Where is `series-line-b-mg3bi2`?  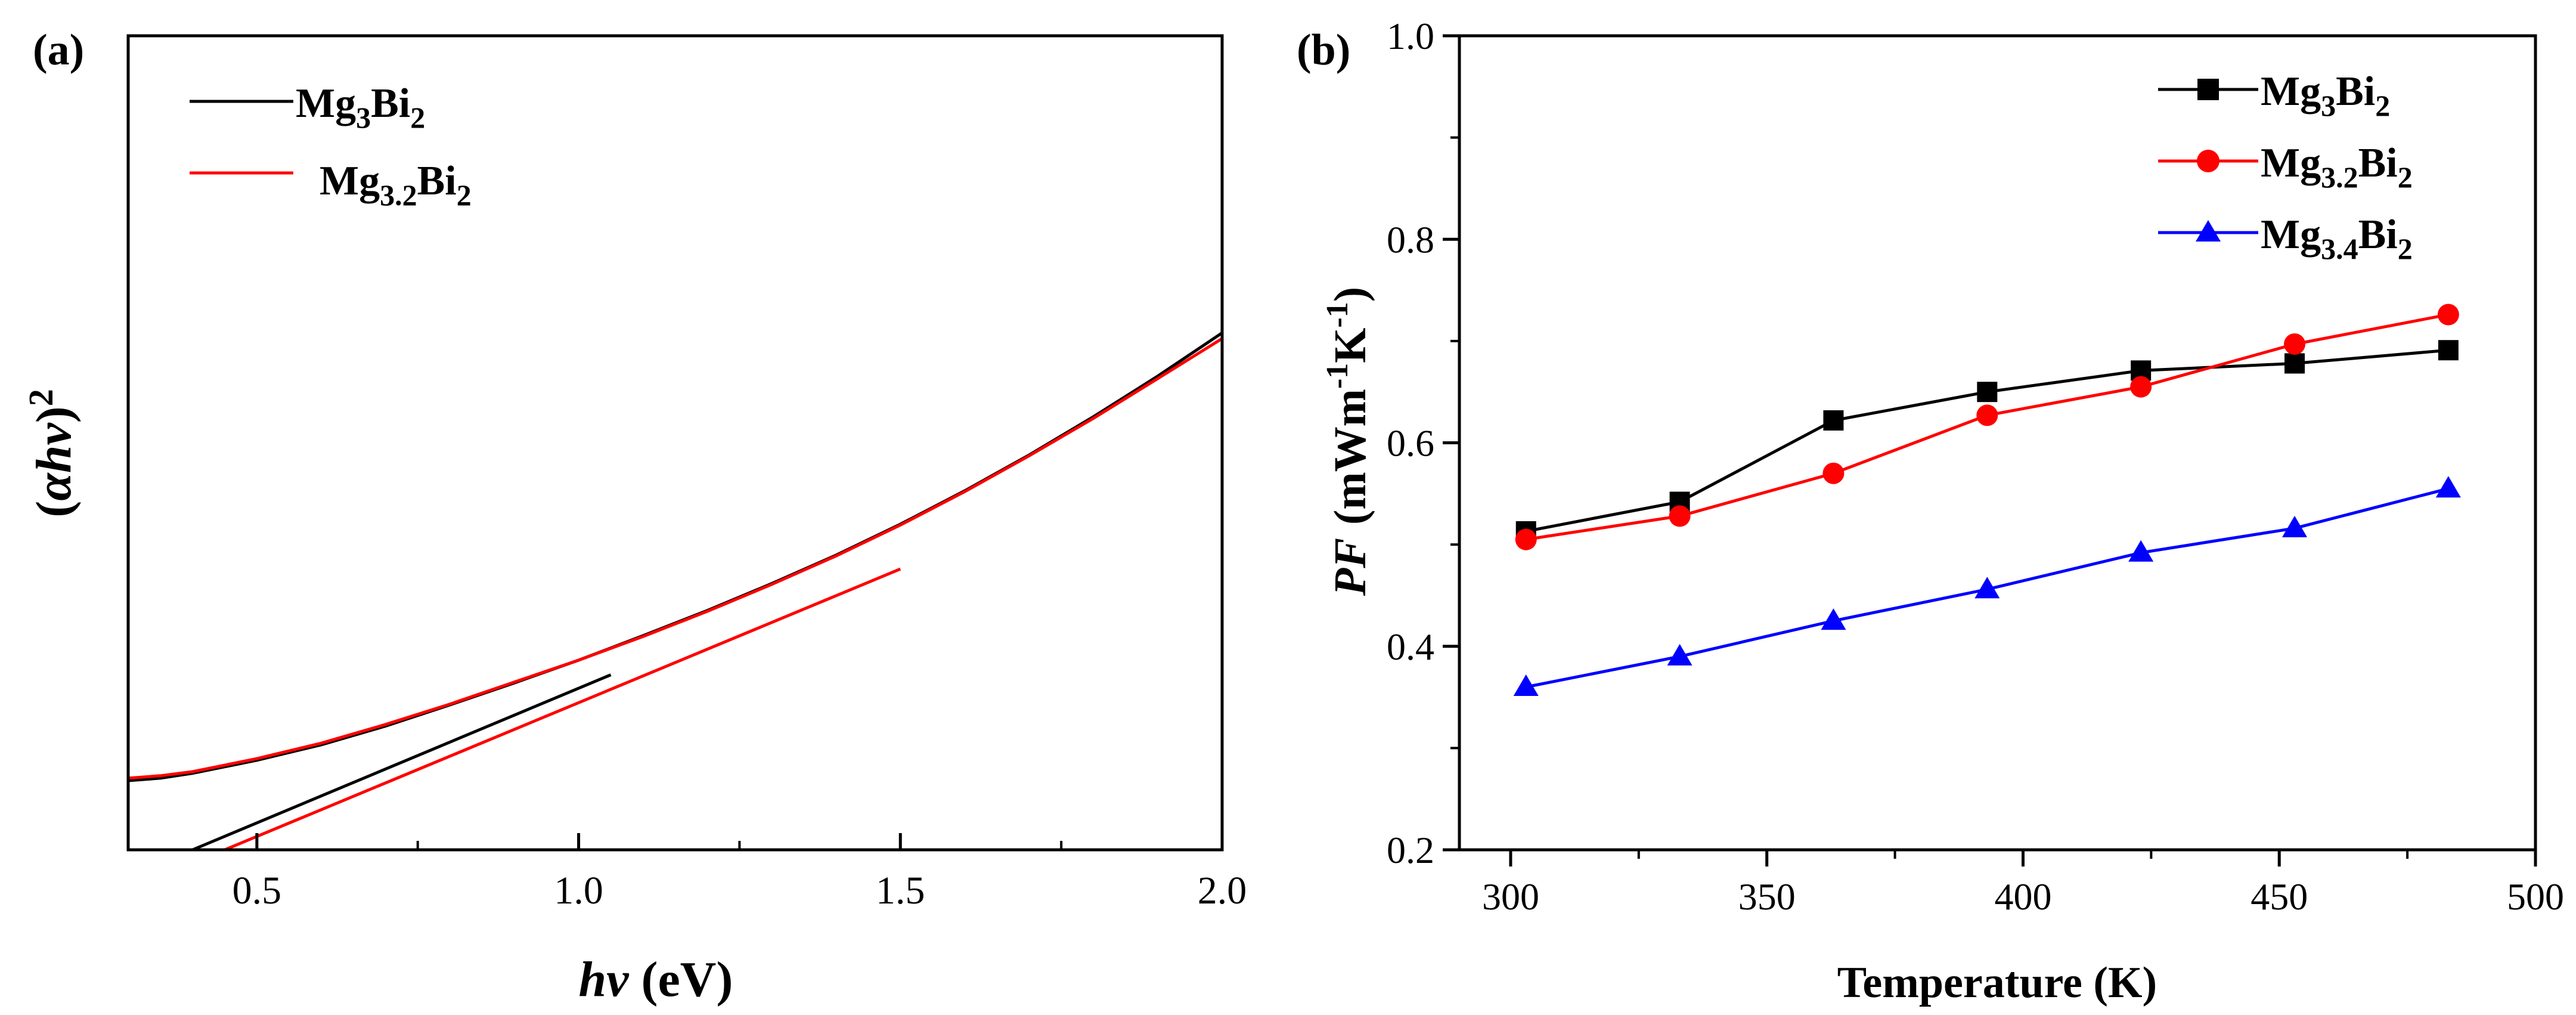 series-line-b-mg3bi2 is located at coordinates (1987, 440).